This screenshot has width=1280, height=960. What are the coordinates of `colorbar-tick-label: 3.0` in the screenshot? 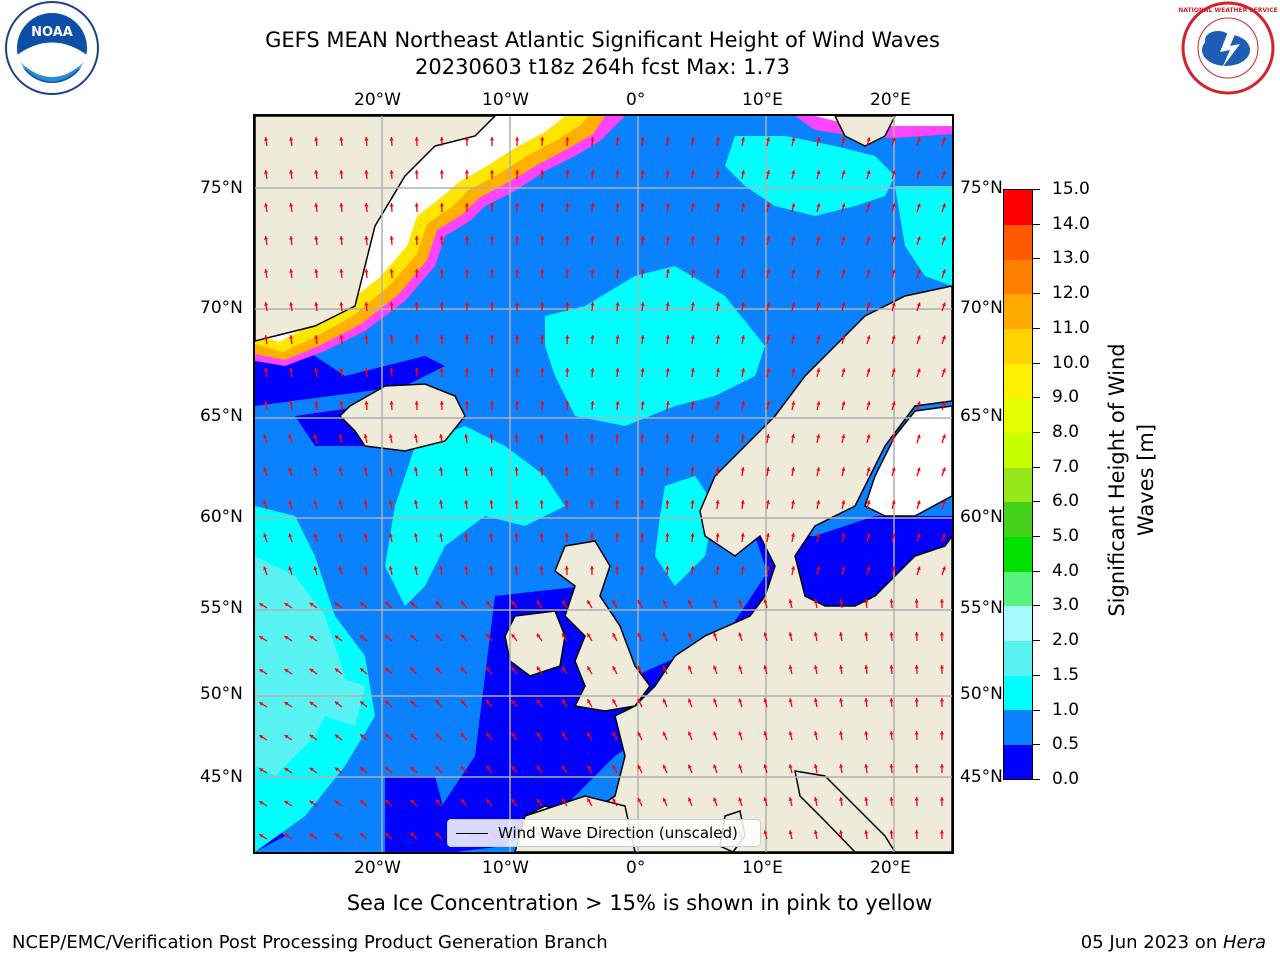 It's located at (1066, 605).